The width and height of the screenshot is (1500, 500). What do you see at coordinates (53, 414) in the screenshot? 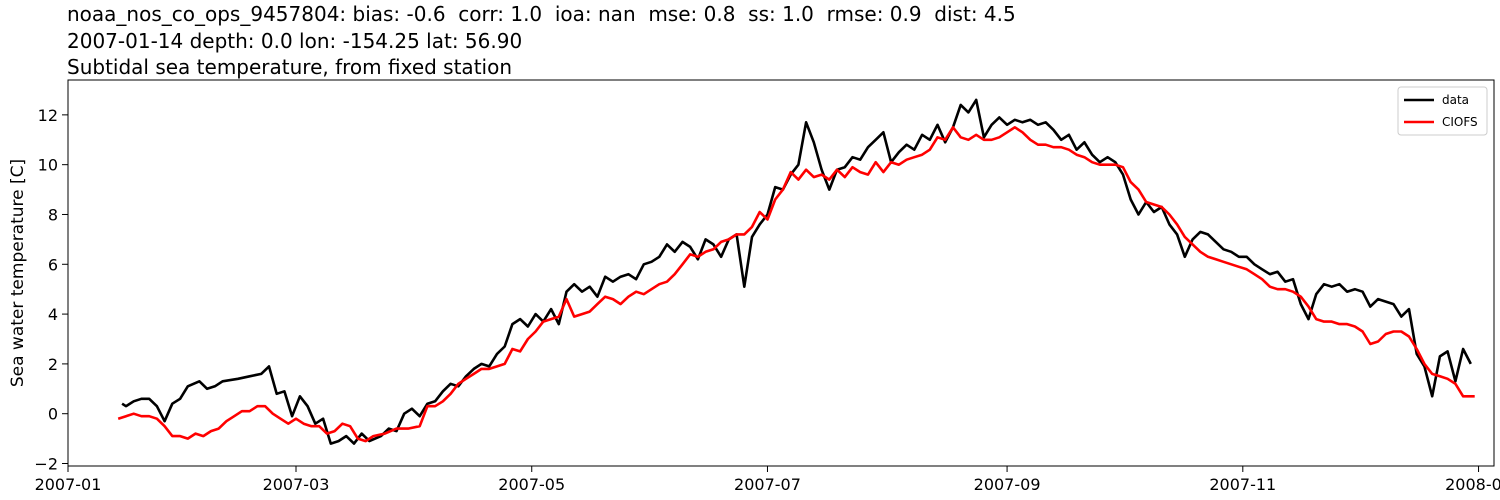
I see `y-tick-label: 0` at bounding box center [53, 414].